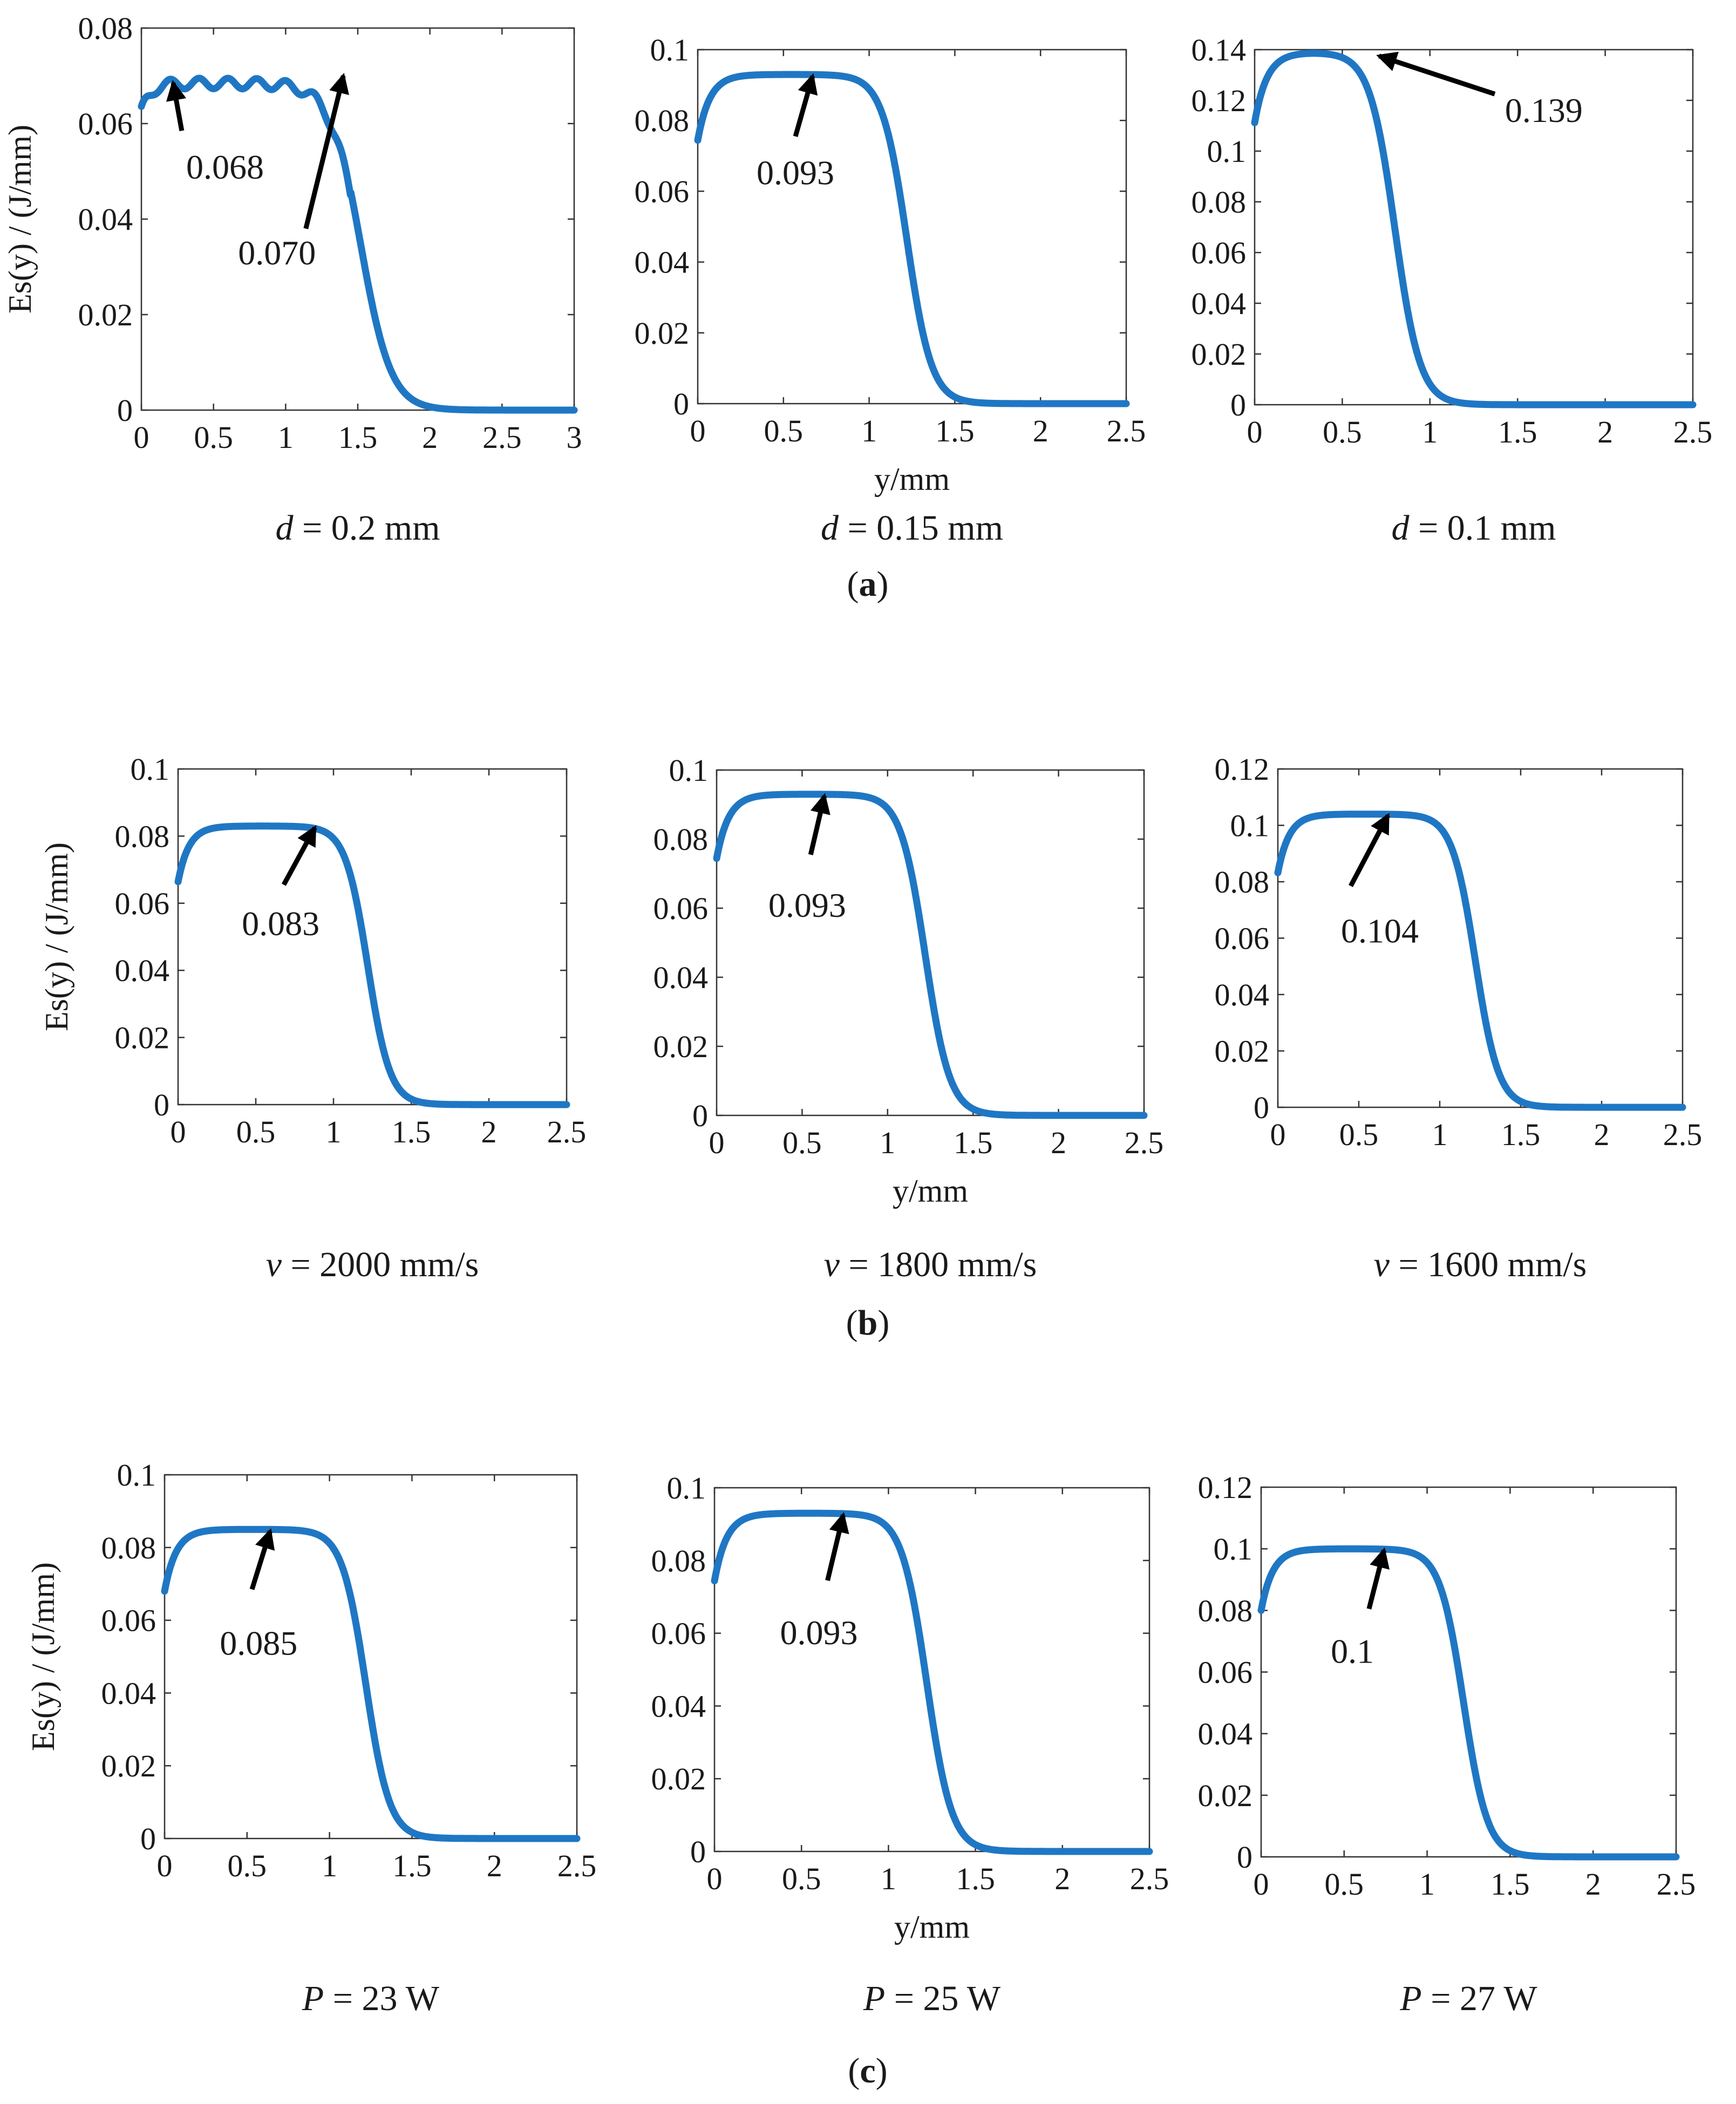 The width and height of the screenshot is (1736, 2104). Describe the element at coordinates (1544, 110) in the screenshot. I see `annotation-label: 0.139` at that location.